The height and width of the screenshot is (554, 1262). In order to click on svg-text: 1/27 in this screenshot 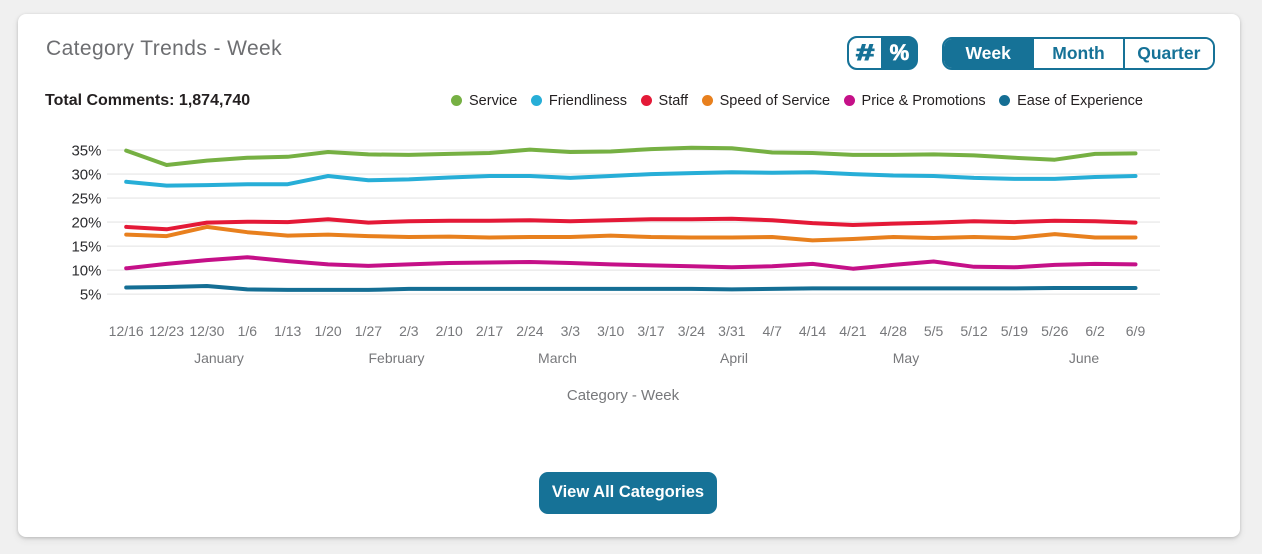, I will do `click(368, 331)`.